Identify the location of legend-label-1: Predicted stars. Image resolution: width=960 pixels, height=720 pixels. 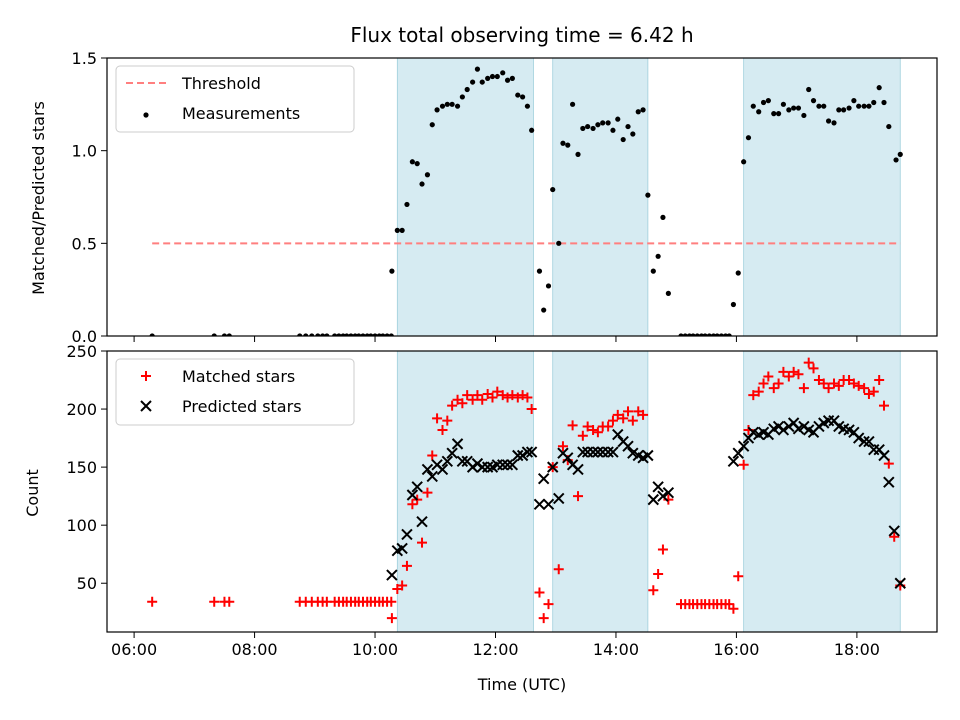
(242, 406).